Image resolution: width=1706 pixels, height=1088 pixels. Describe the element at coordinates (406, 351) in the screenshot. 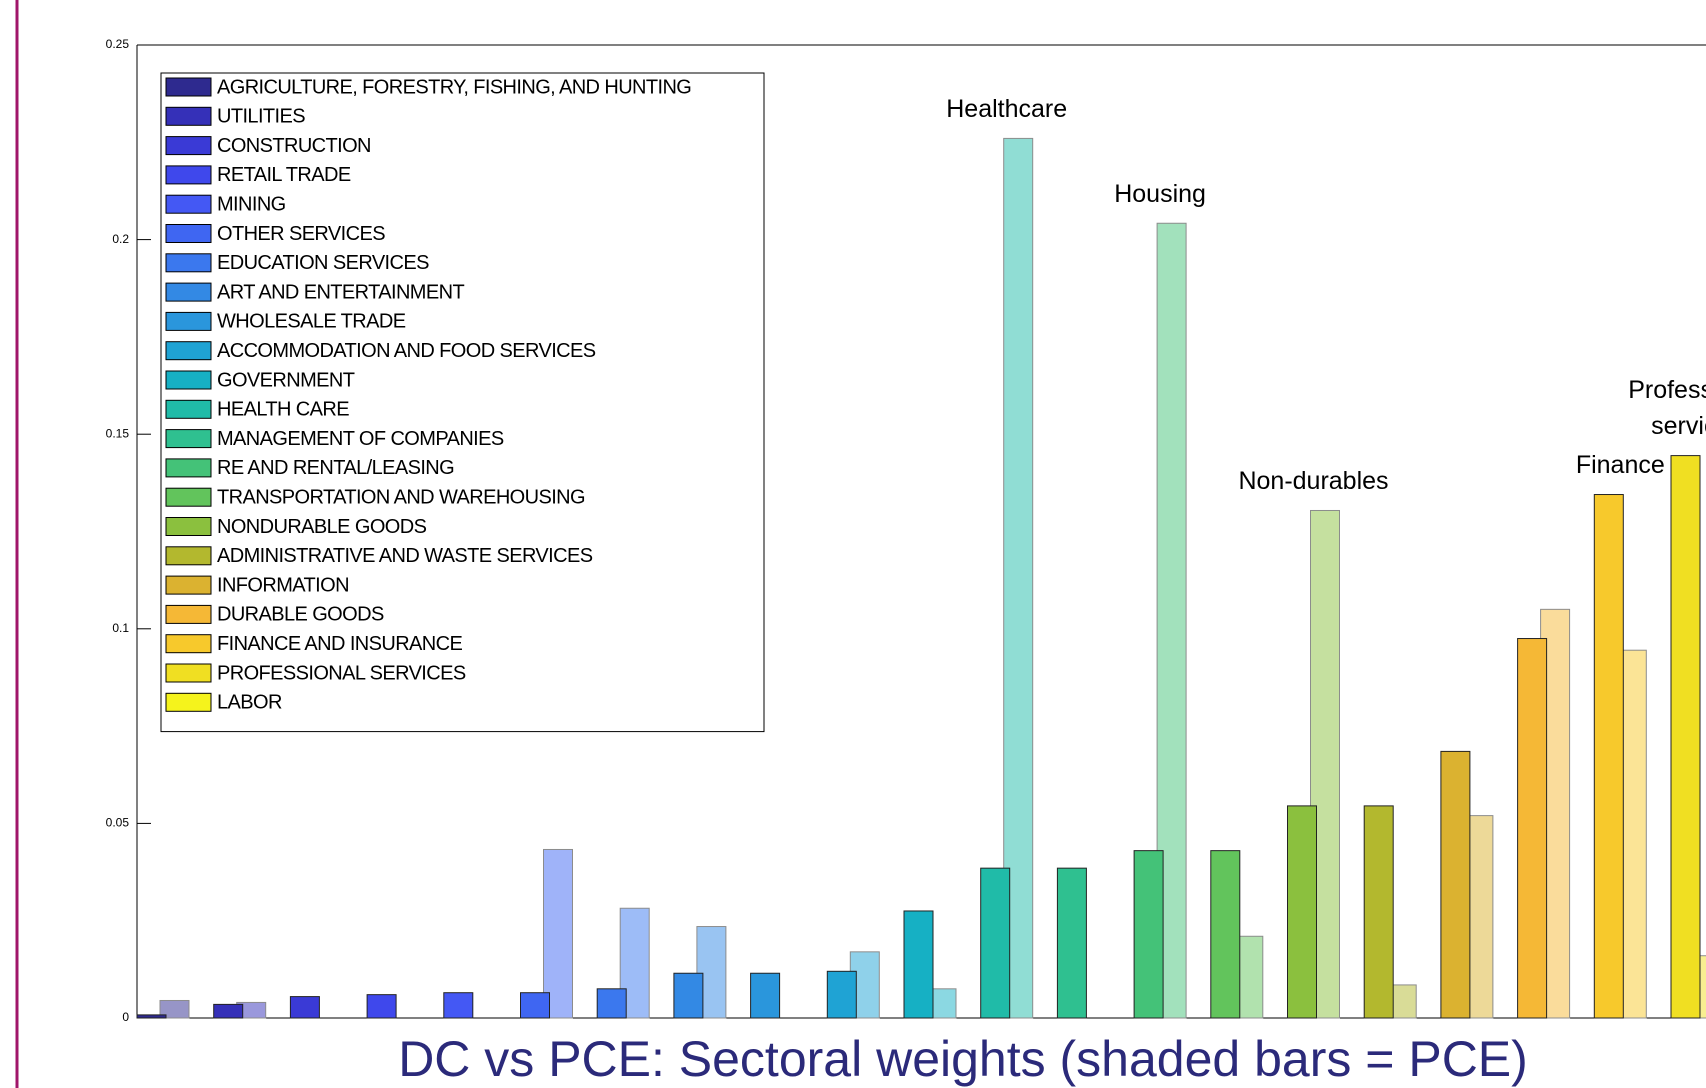

I see `legend-label: ACCOMMODATION AND FOOD SERVICES` at that location.